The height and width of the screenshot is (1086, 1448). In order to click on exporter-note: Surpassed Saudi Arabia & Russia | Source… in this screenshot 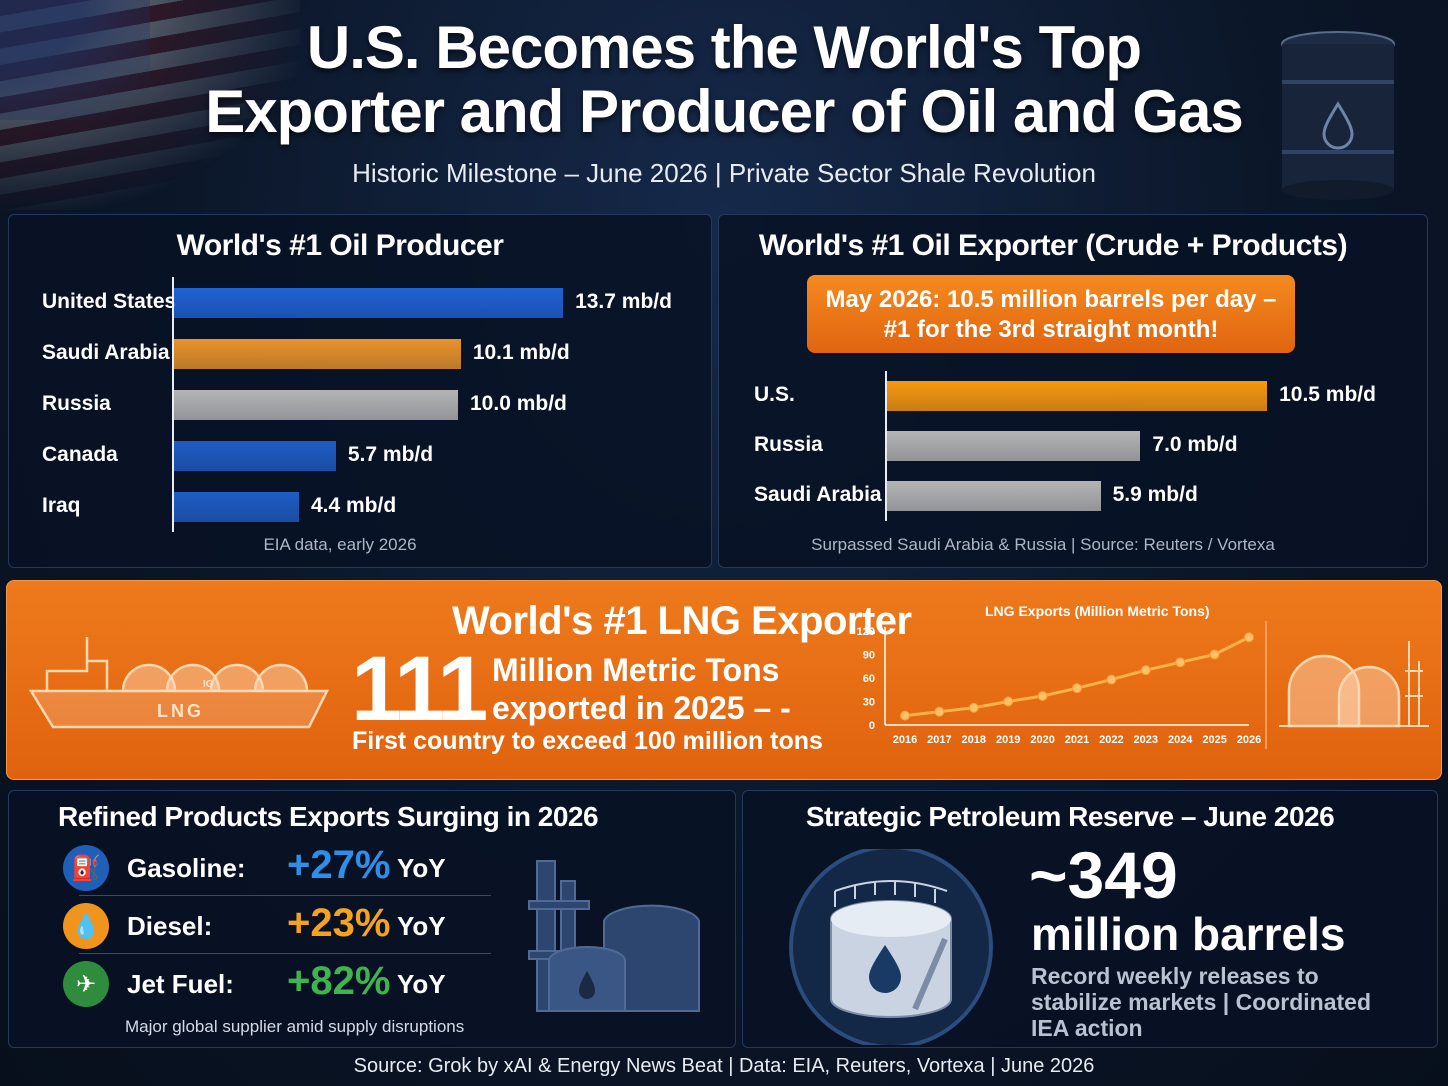, I will do `click(1043, 544)`.